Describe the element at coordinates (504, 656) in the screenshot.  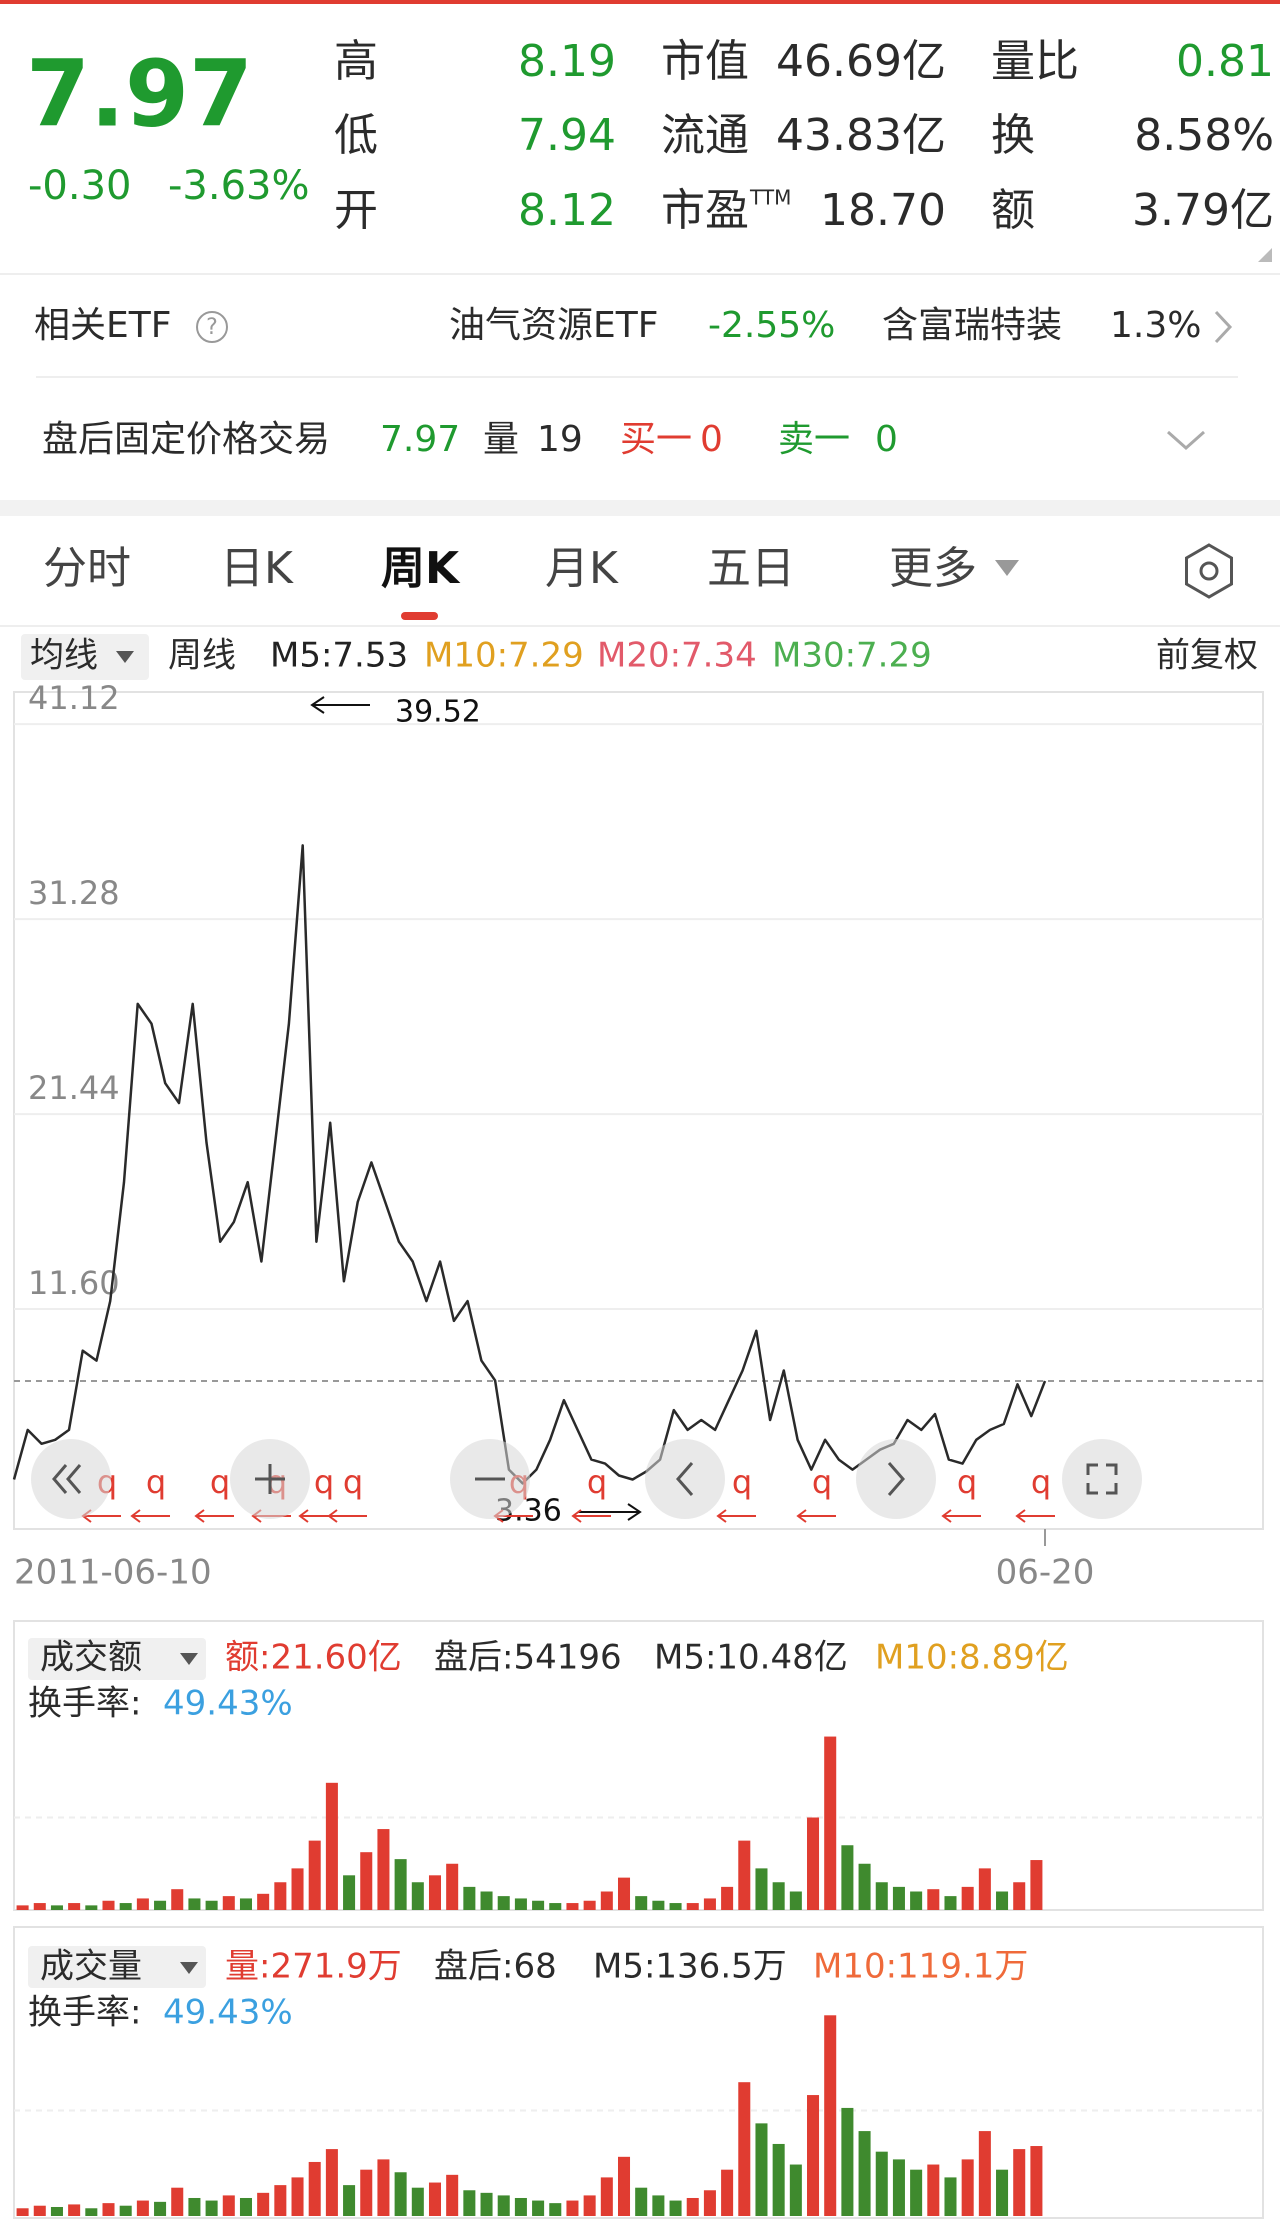
I see `ma-legend: M10:7.29` at that location.